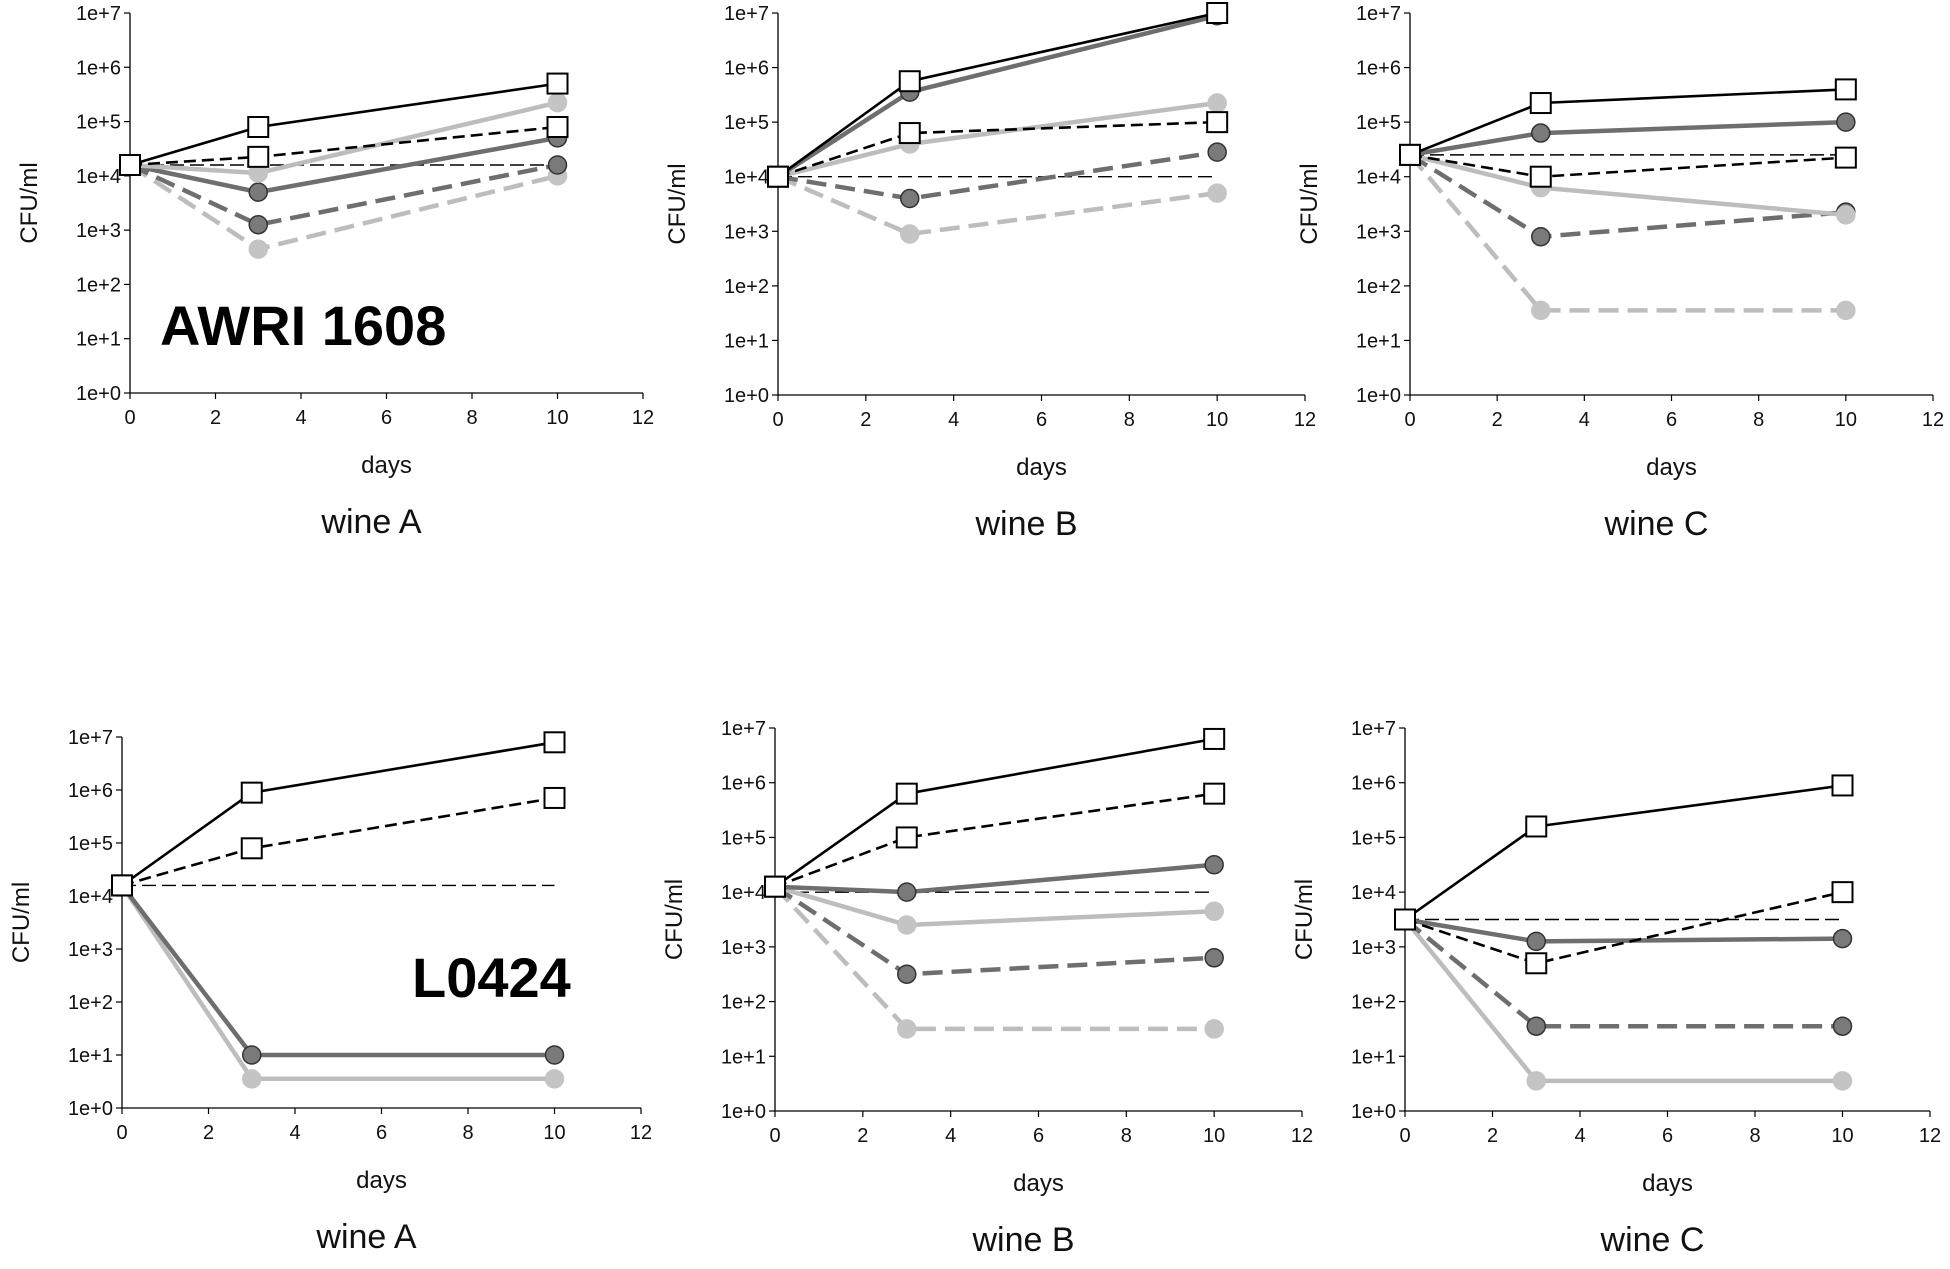 This screenshot has height=1269, width=1950. Describe the element at coordinates (1656, 524) in the screenshot. I see `panel-title: wine C` at that location.